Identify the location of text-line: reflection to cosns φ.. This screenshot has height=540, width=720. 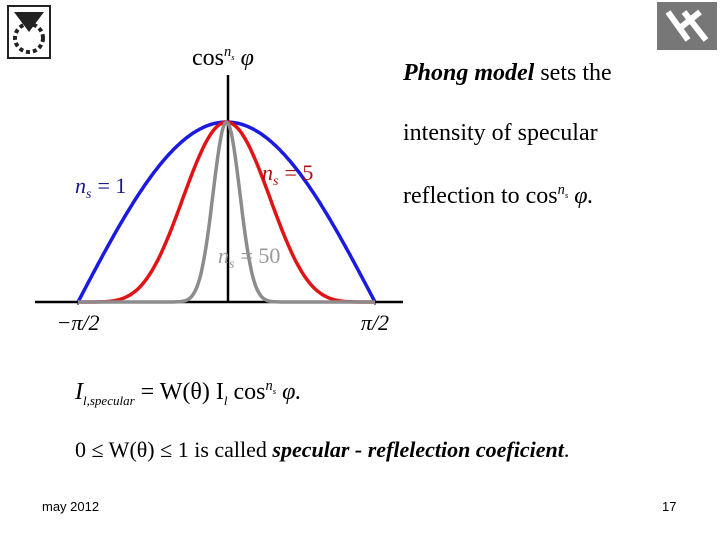
(498, 196).